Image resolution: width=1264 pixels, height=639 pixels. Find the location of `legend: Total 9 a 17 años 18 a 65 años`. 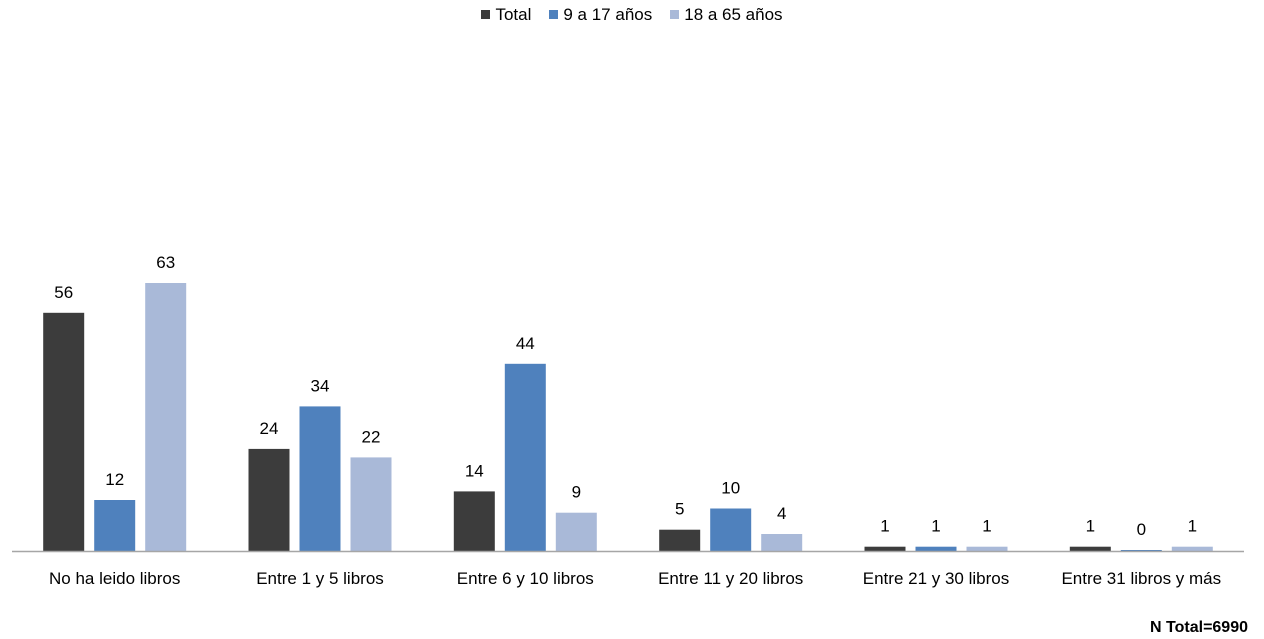

legend: Total 9 a 17 años 18 a 65 años is located at coordinates (632, 14).